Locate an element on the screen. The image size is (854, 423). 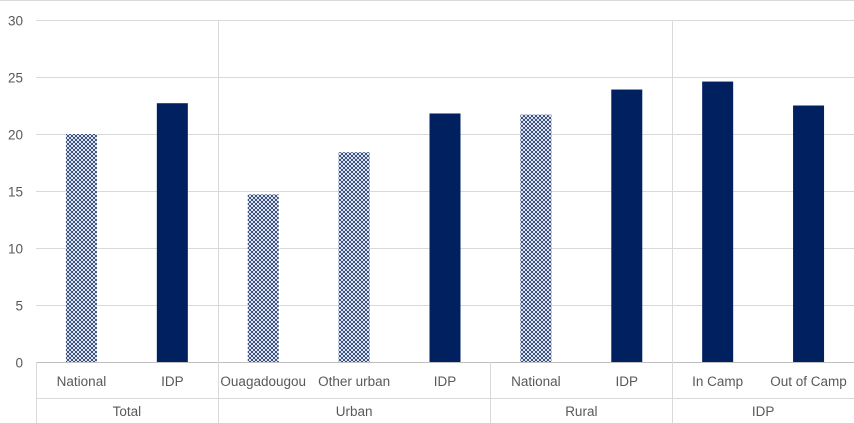
category-label-rural-national: National is located at coordinates (536, 381).